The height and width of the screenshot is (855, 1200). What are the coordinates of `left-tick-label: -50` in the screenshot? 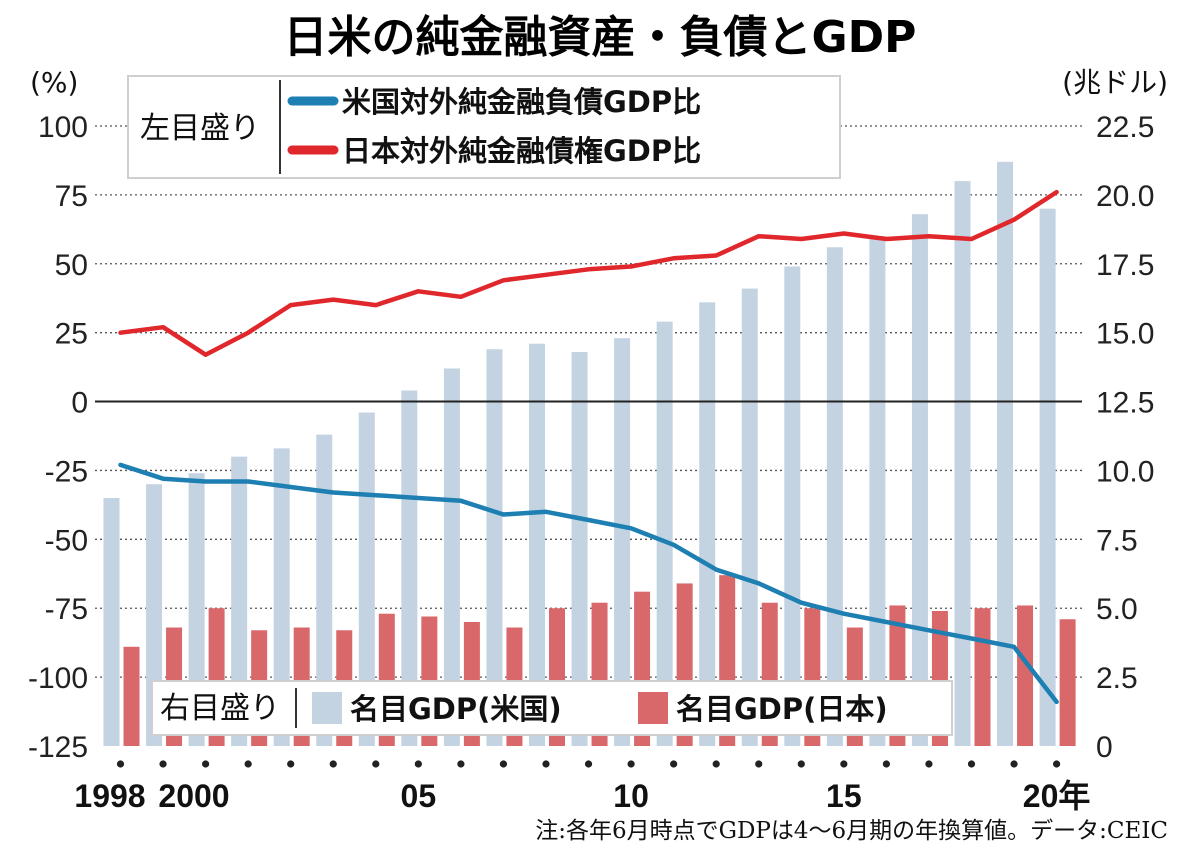 It's located at (66, 540).